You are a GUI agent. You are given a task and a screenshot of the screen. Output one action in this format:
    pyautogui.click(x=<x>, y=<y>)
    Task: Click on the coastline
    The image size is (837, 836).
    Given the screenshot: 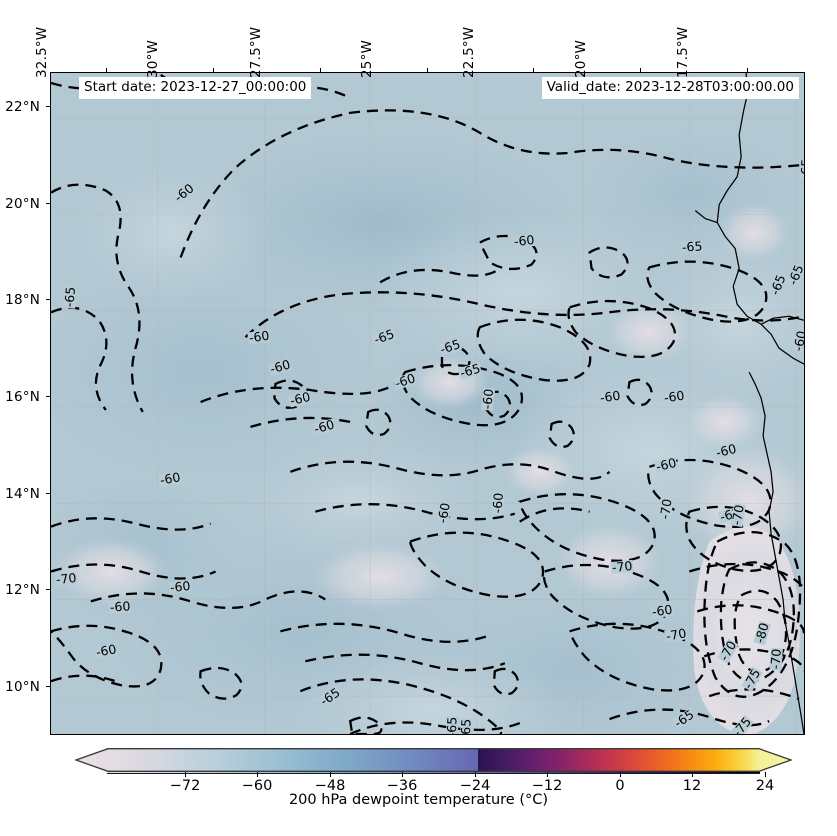 What is the action you would take?
    pyautogui.click(x=749, y=403)
    